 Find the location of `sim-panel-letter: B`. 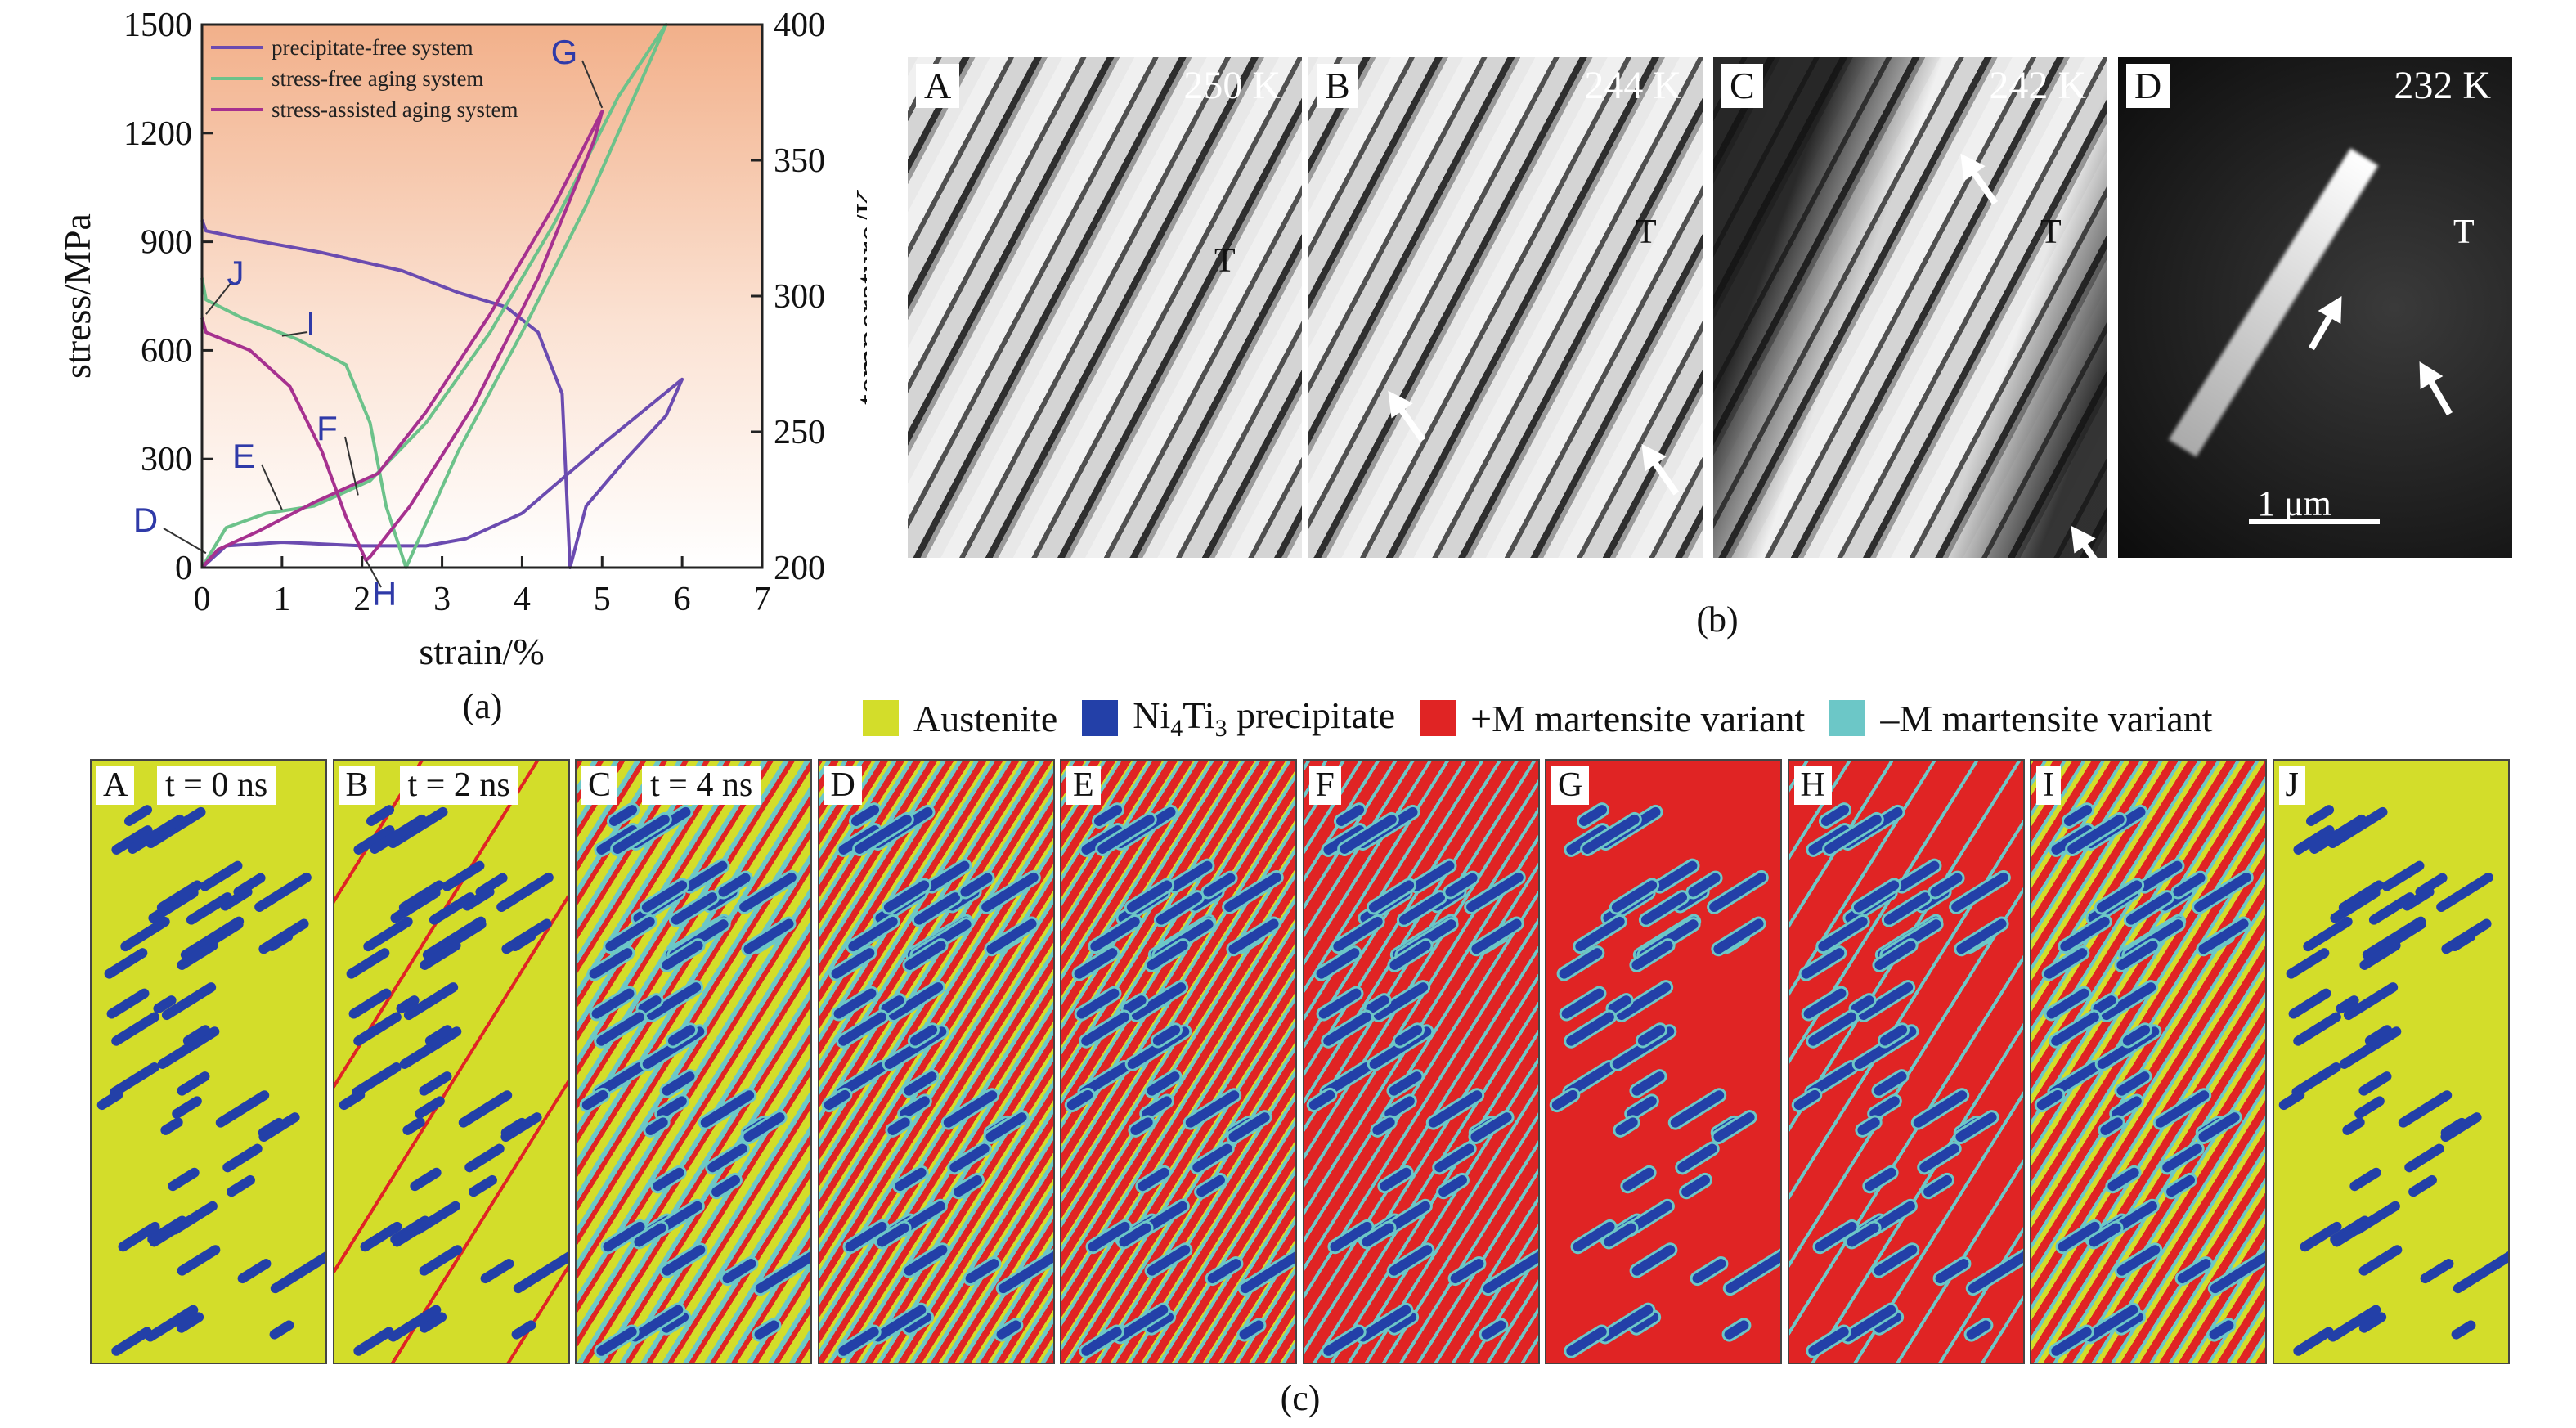

sim-panel-letter: B is located at coordinates (357, 785).